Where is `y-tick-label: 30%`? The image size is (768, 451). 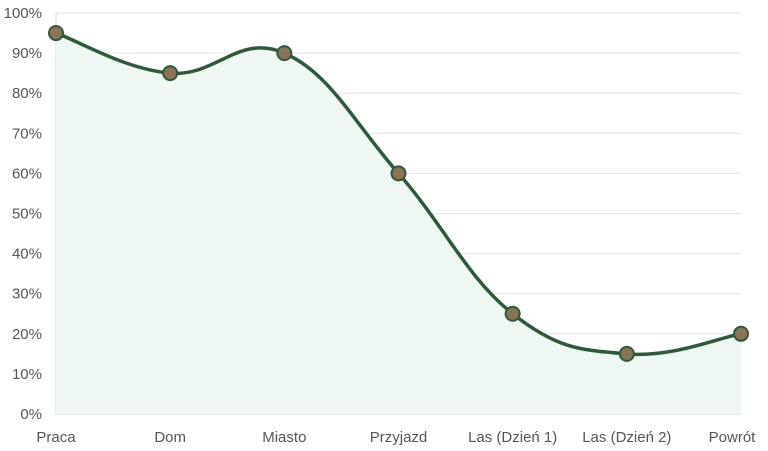 y-tick-label: 30% is located at coordinates (27, 294).